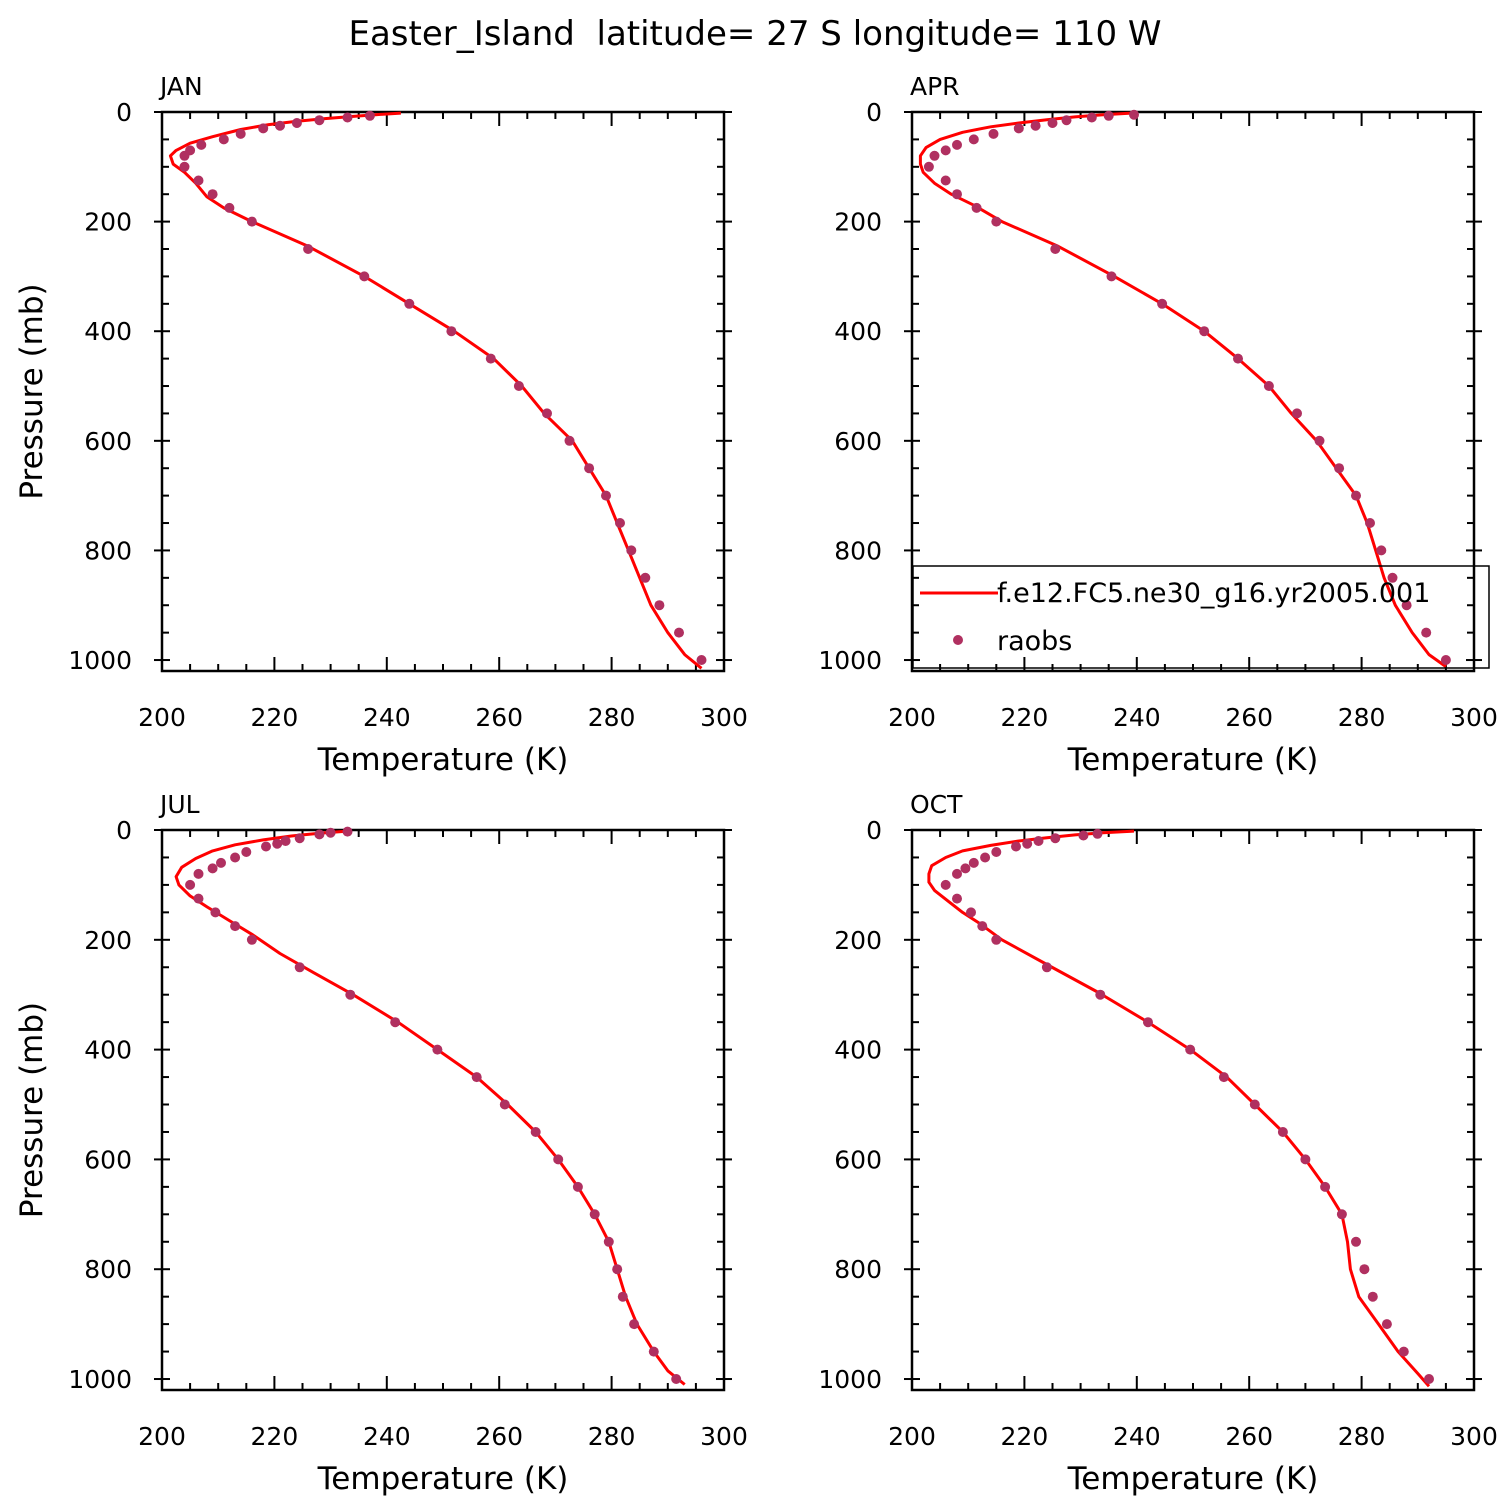 The width and height of the screenshot is (1510, 1510). Describe the element at coordinates (100, 660) in the screenshot. I see `y-tick-label: 1000` at that location.